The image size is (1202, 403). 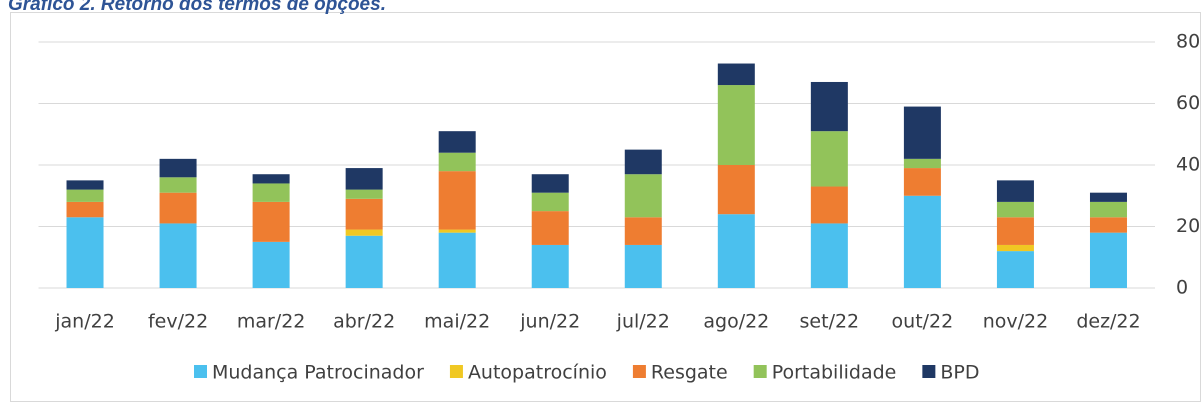 I want to click on x-tick-label: mai/22, so click(x=457, y=322).